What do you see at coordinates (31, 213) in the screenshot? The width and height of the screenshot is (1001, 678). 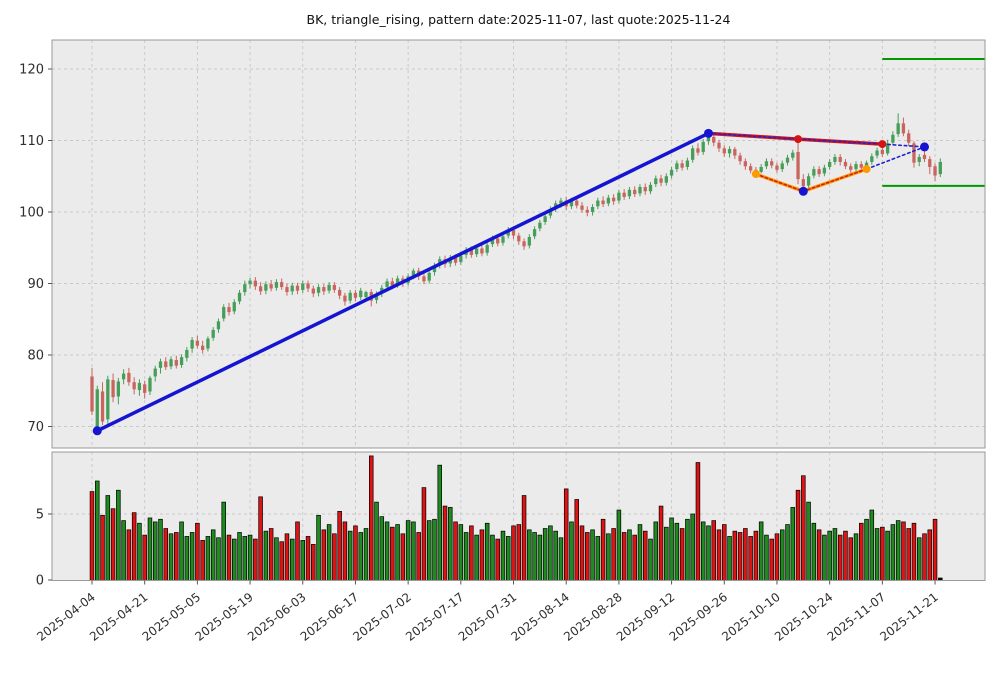 I see `y-tick-label: 100` at bounding box center [31, 213].